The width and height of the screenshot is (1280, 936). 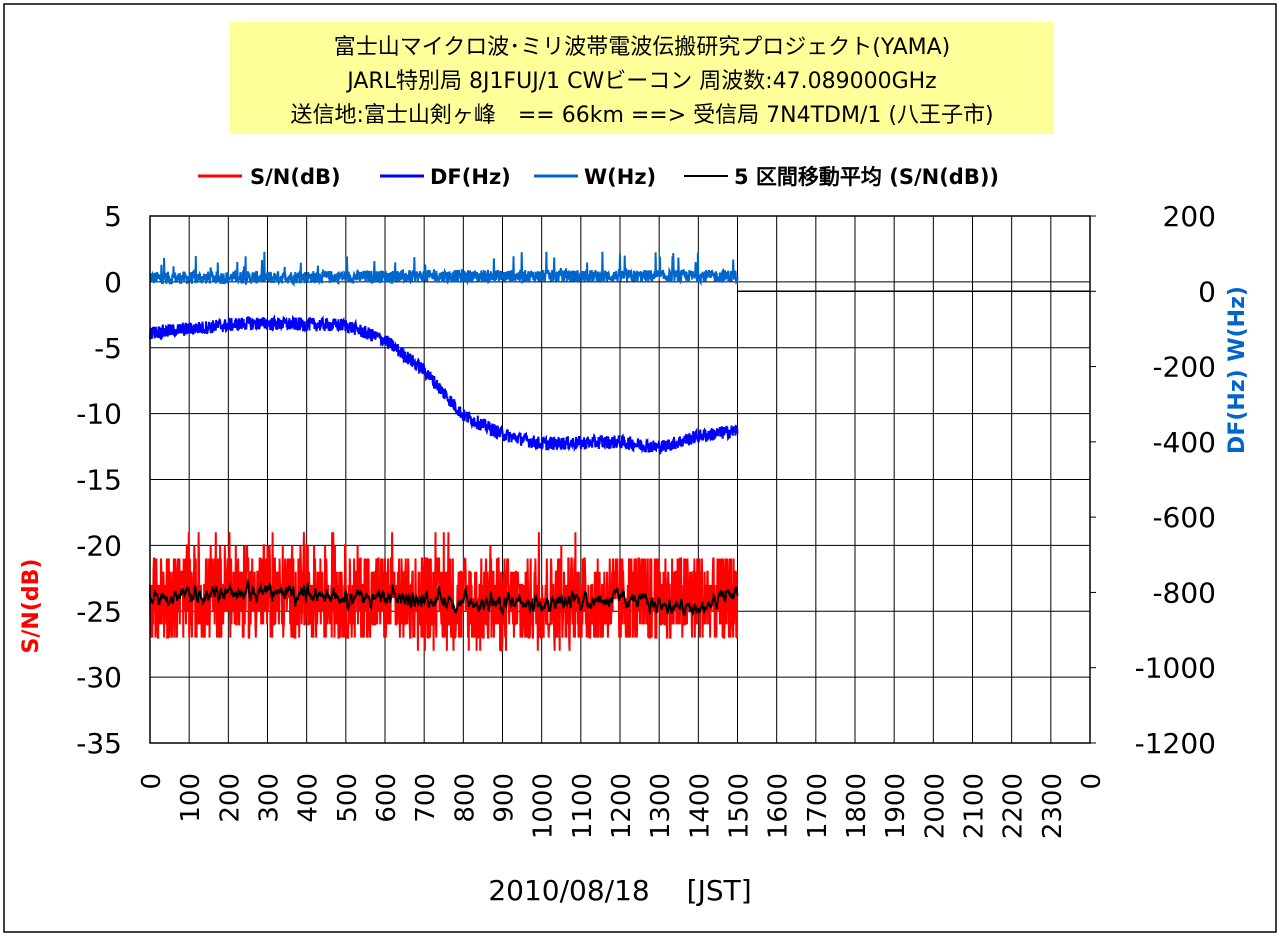 I want to click on y-right-tick-label: -800, so click(x=1184, y=592).